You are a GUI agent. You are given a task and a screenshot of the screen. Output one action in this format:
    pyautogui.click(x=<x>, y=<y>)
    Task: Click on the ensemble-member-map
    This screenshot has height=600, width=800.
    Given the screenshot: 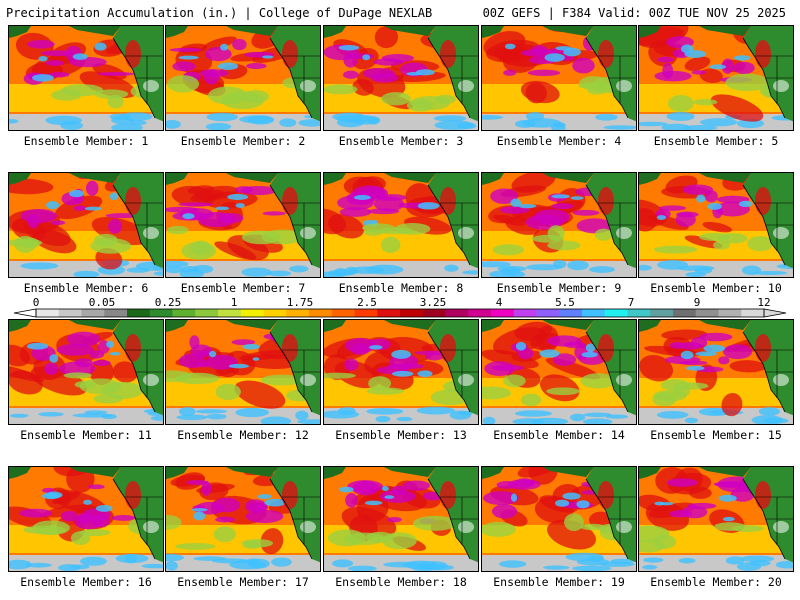 What is the action you would take?
    pyautogui.click(x=86, y=78)
    